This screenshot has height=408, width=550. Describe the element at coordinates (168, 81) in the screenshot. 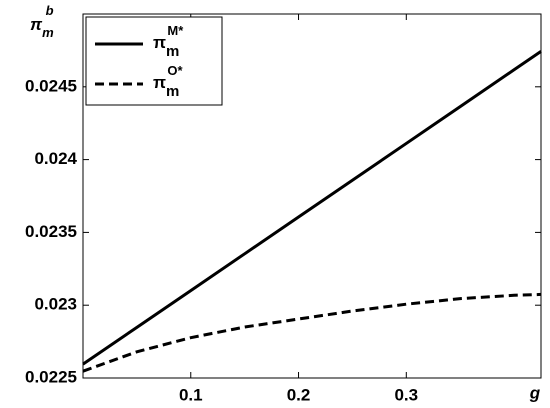

I see `legend-label: πm O*` at that location.